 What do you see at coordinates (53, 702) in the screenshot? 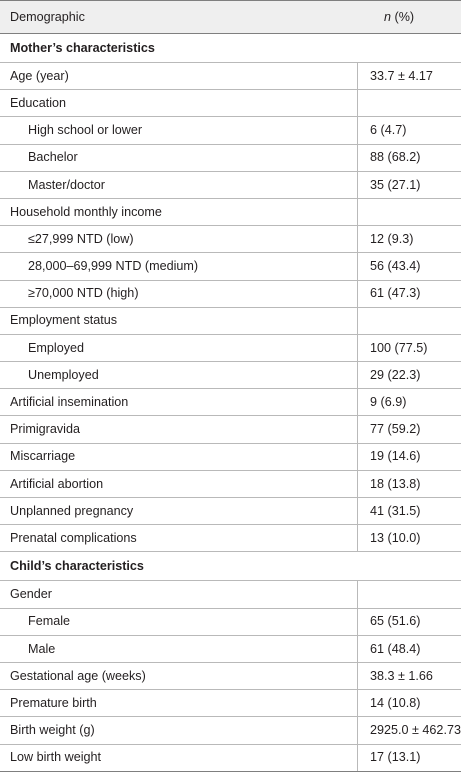
I see `row-label: Premature birth` at bounding box center [53, 702].